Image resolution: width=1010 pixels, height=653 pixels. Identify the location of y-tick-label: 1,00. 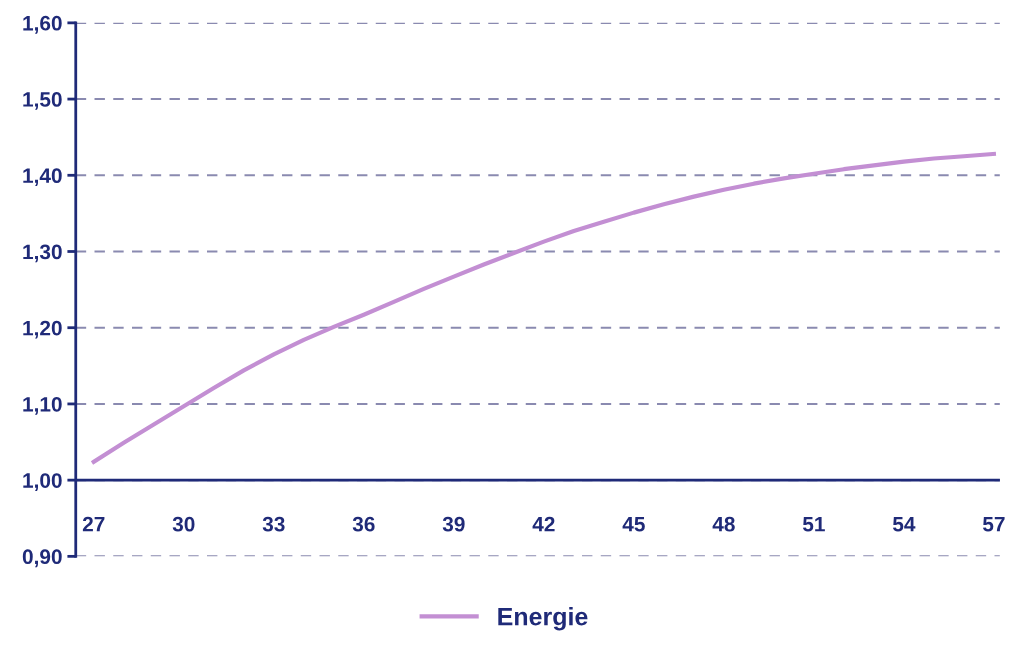
(42, 482).